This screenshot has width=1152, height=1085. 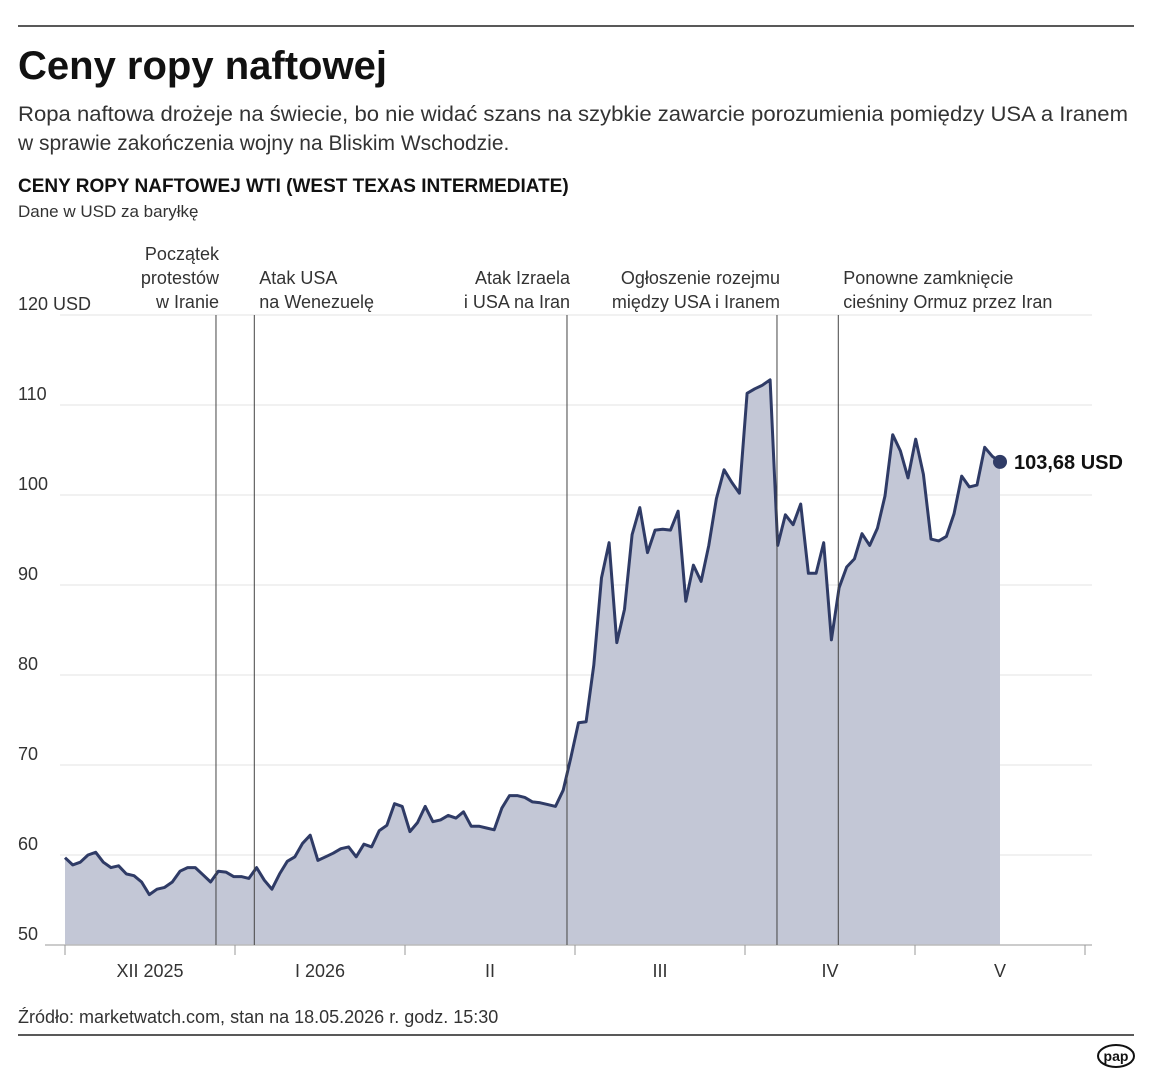 I want to click on event-label-line: Atak Izraela, so click(x=523, y=278).